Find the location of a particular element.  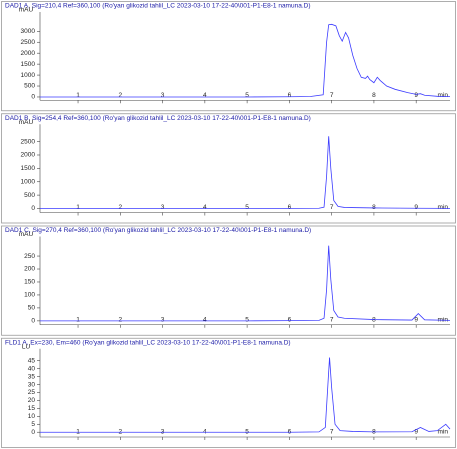

y-tick-label: 20 is located at coordinates (32, 400).